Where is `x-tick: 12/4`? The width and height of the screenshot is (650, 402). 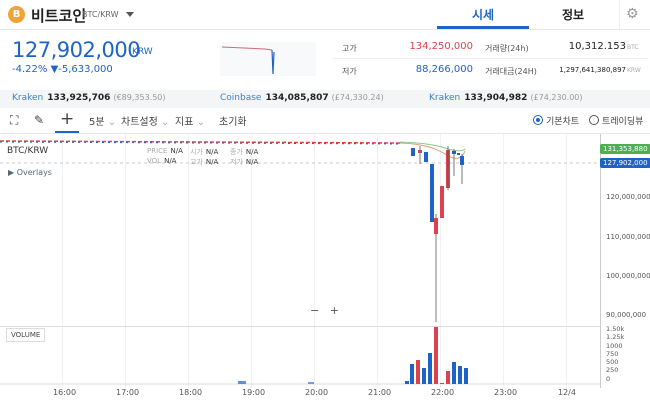
x-tick: 12/4 is located at coordinates (567, 392).